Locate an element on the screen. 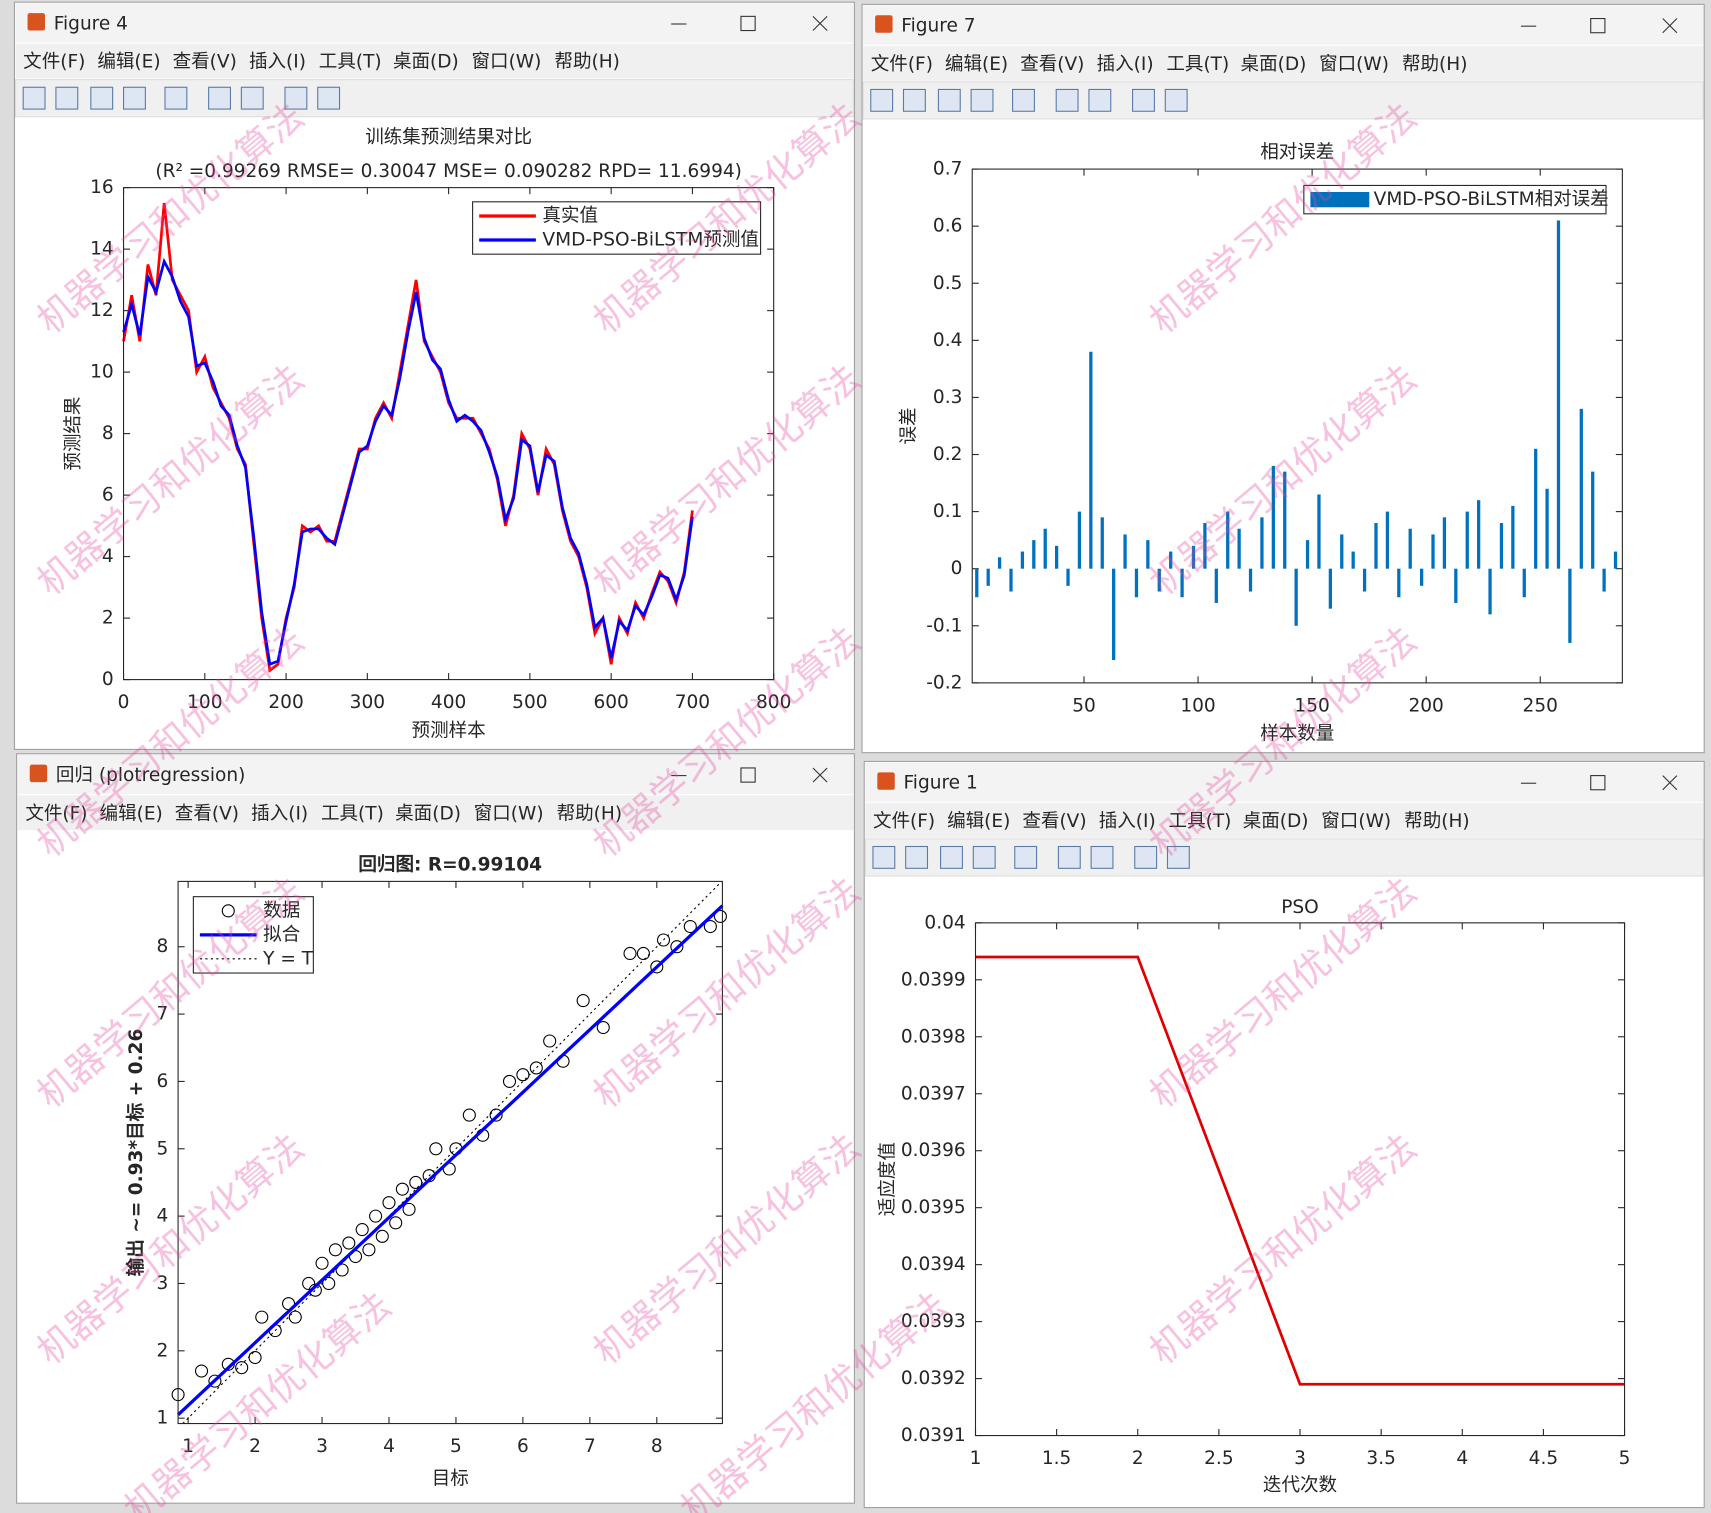  y-tick-label: 16 is located at coordinates (102, 187).